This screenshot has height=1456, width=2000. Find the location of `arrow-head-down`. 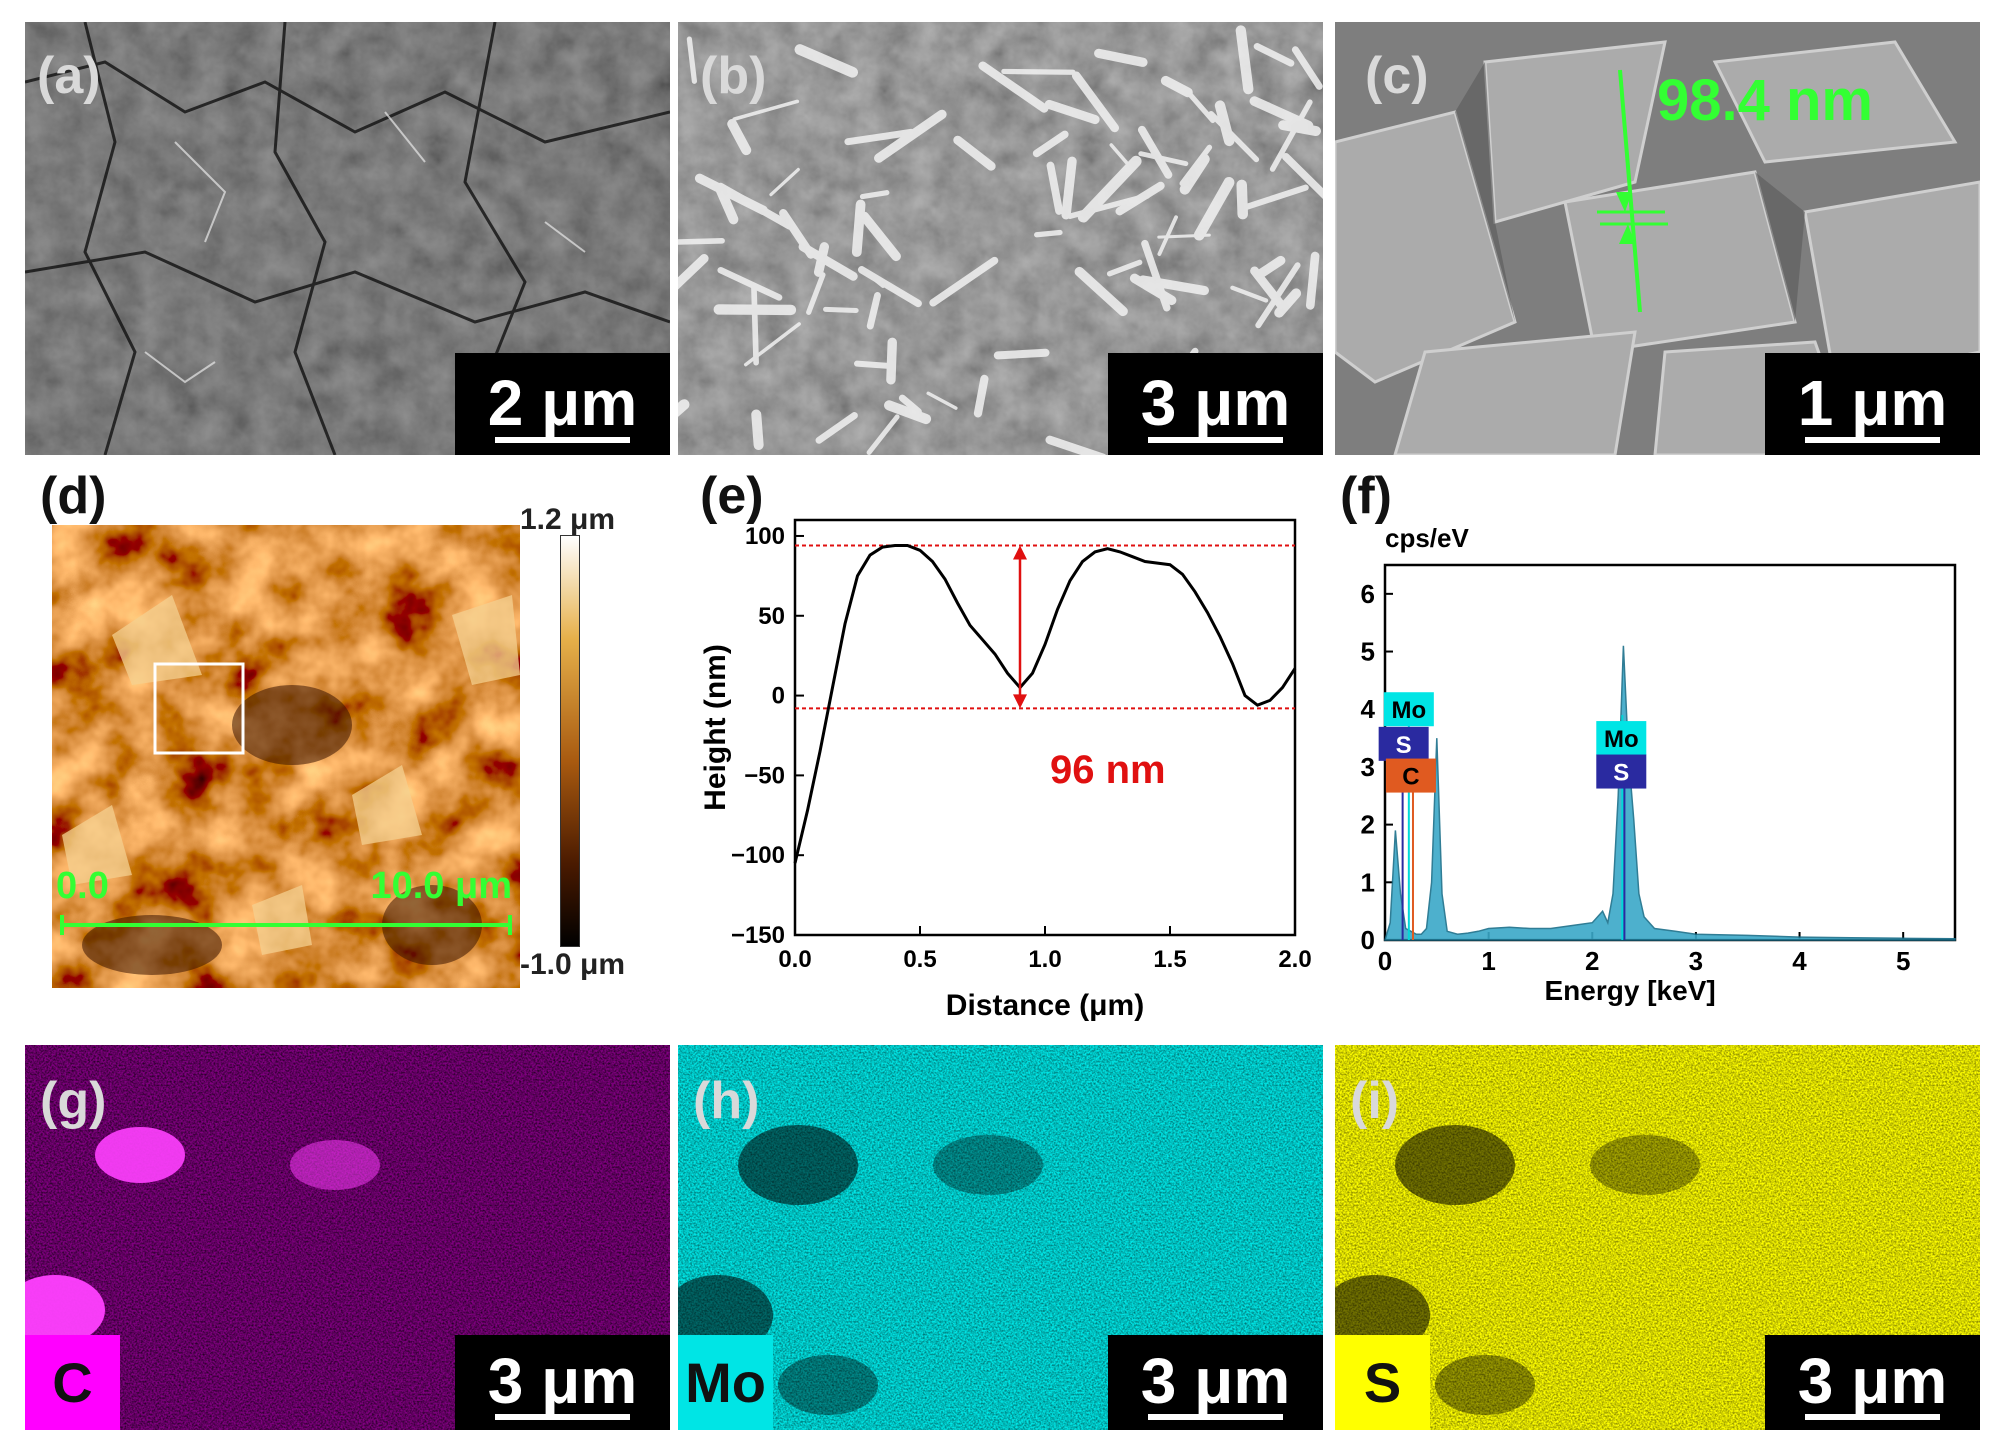

arrow-head-down is located at coordinates (1020, 701).